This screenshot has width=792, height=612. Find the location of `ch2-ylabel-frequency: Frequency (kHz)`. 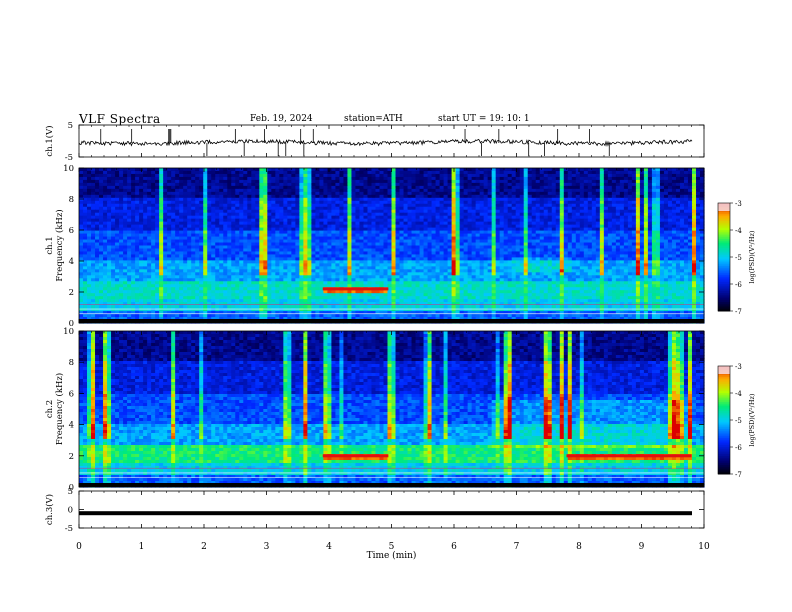

ch2-ylabel-frequency: Frequency (kHz) is located at coordinates (59, 409).